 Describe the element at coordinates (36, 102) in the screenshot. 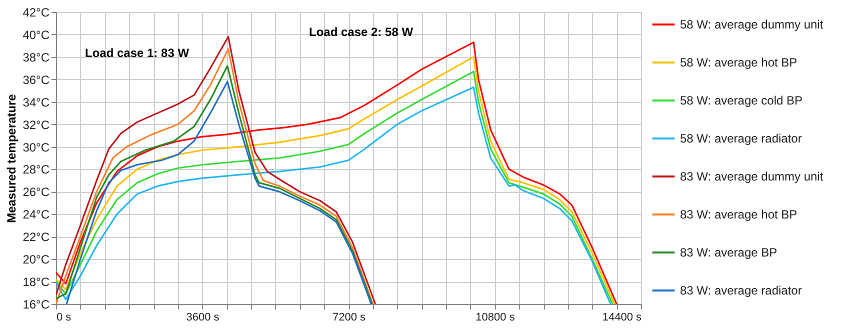

I see `y-tick-label: 34°C` at that location.